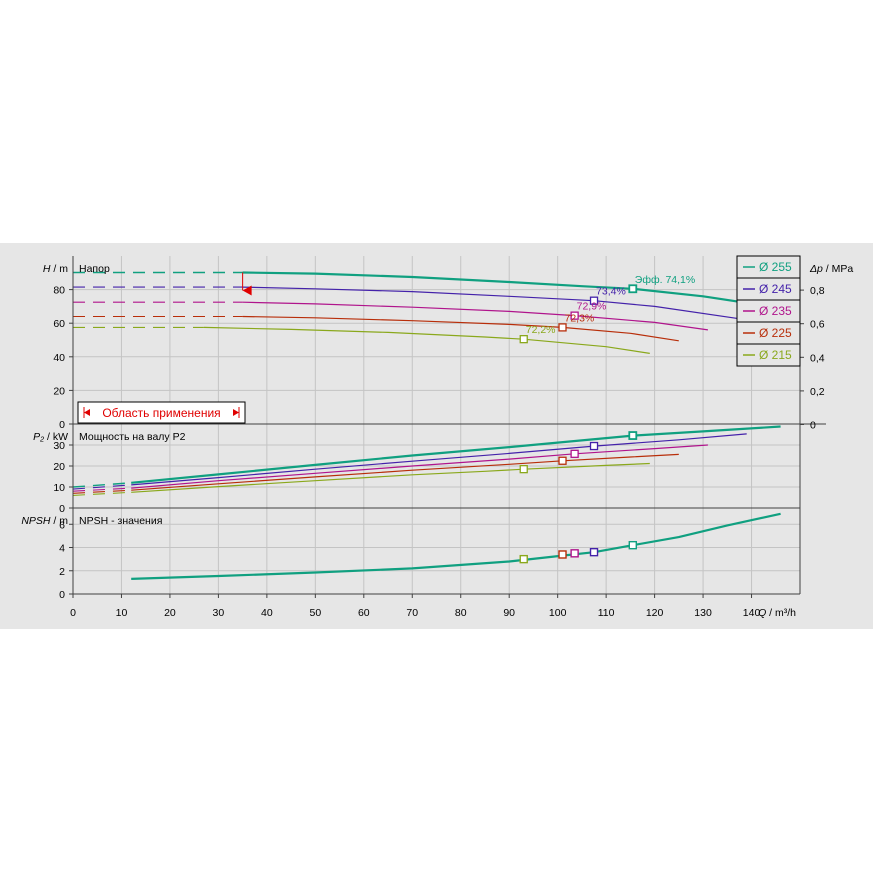  What do you see at coordinates (817, 358) in the screenshot?
I see `y2-tick-label: 0,4` at bounding box center [817, 358].